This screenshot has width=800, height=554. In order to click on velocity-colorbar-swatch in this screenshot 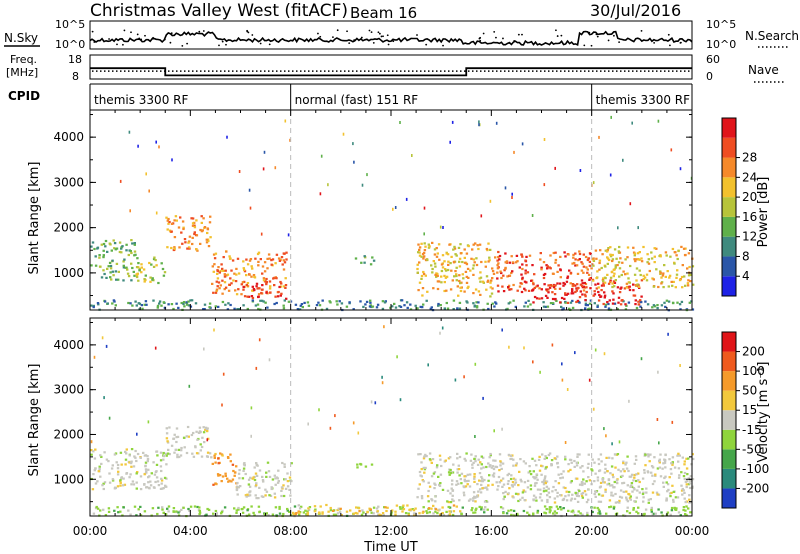, I will do `click(729, 400)`.